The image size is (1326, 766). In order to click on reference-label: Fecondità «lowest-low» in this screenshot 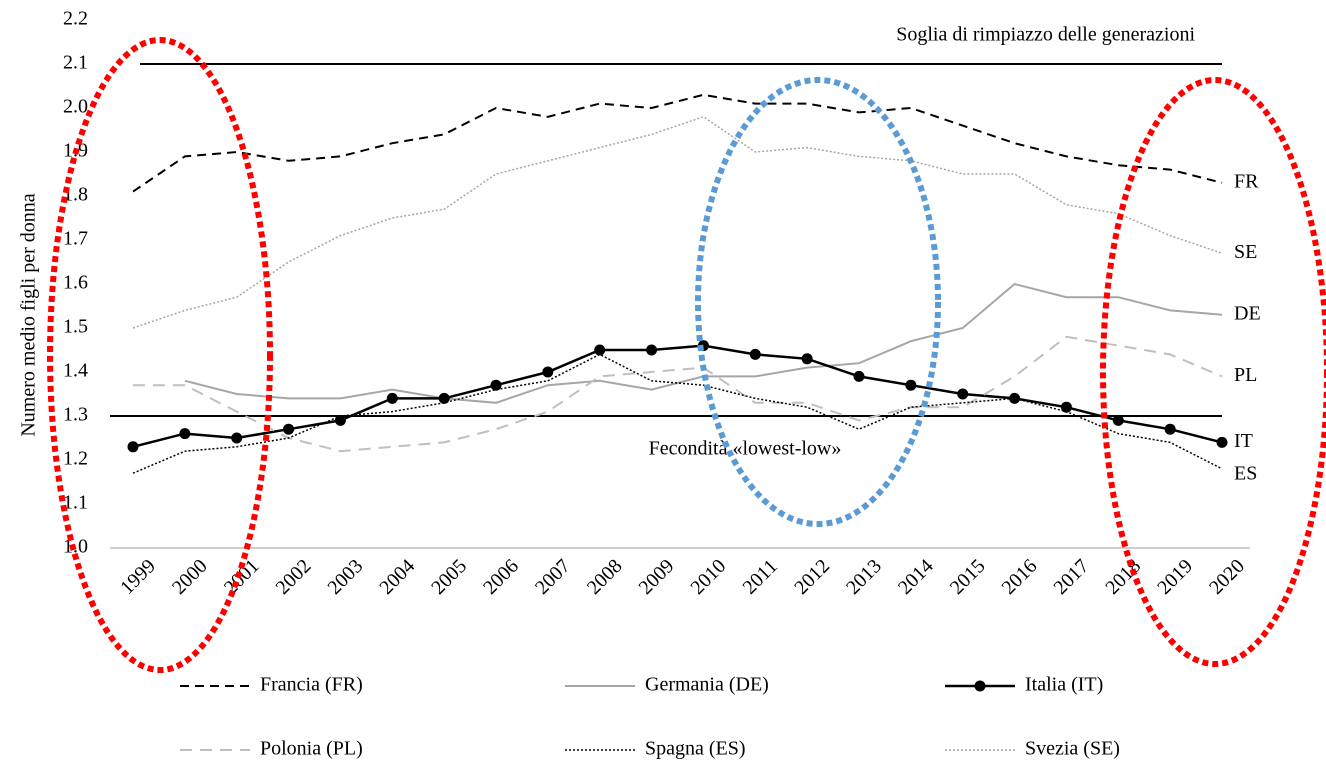, I will do `click(745, 449)`.